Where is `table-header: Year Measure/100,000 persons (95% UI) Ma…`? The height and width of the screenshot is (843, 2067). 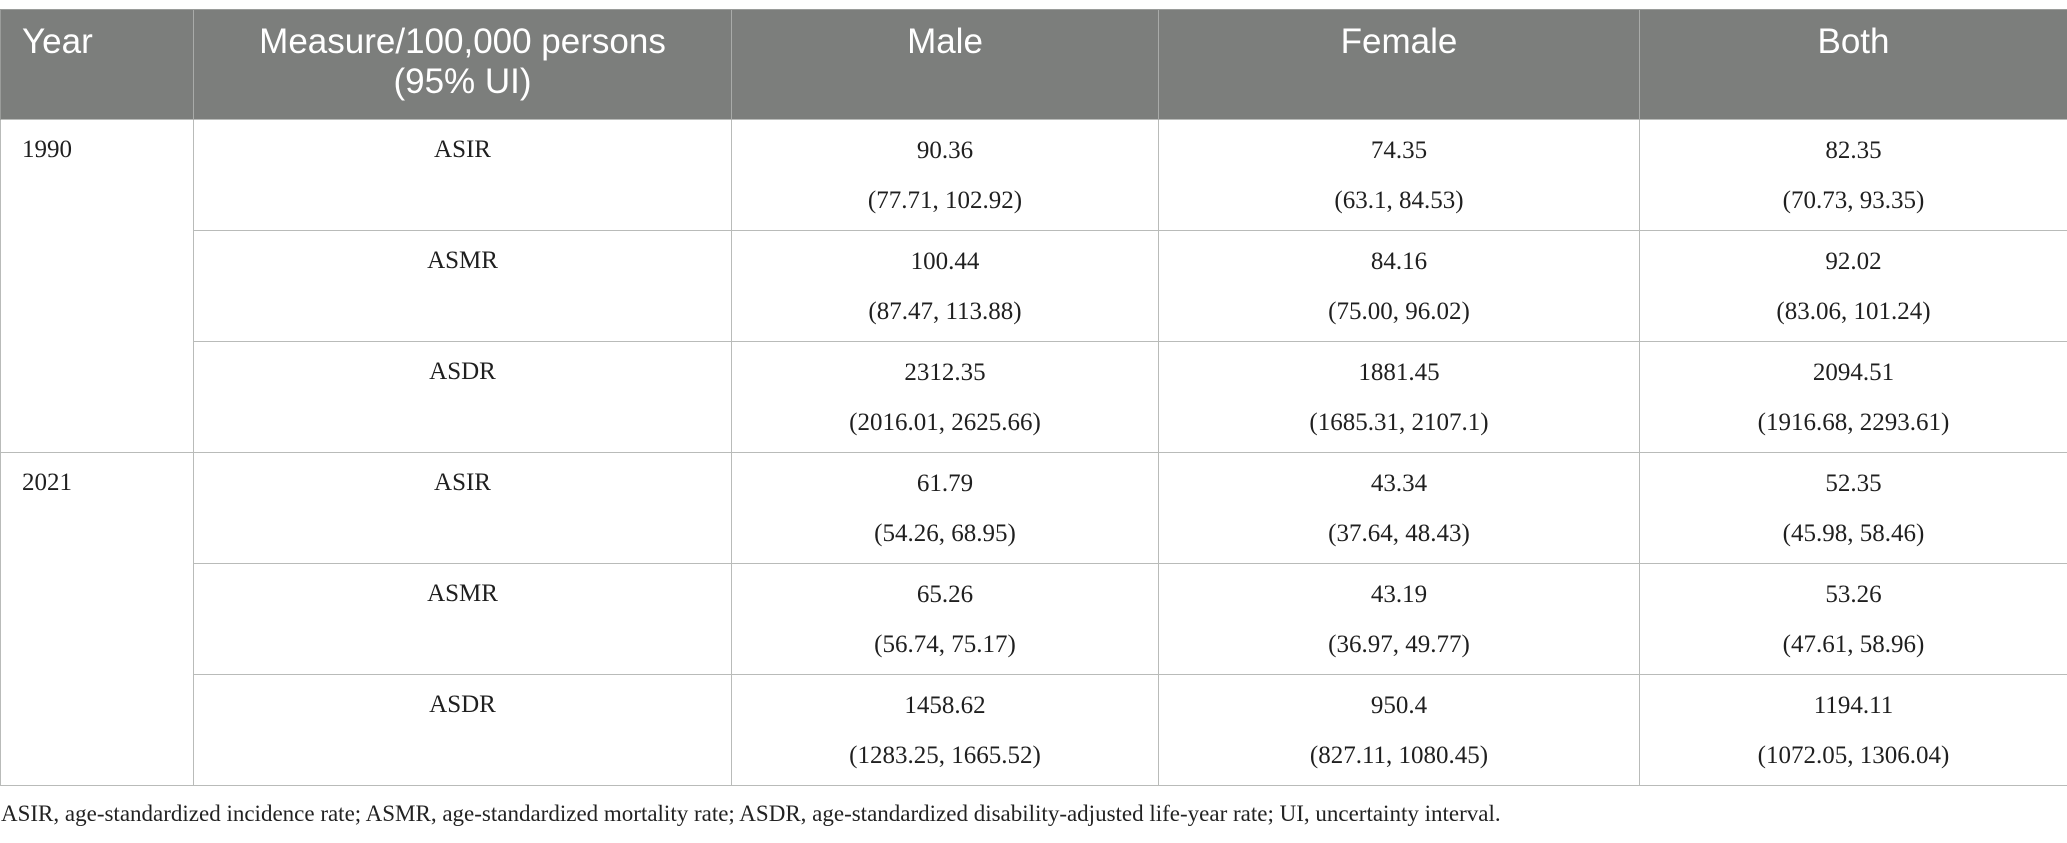
table-header: Year Measure/100,000 persons (95% UI) Ma… is located at coordinates (1033, 64).